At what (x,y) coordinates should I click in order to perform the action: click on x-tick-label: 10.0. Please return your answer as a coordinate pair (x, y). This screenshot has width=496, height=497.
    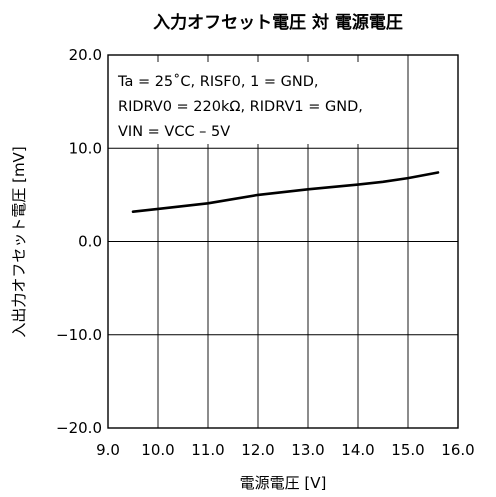
    Looking at the image, I should click on (157, 450).